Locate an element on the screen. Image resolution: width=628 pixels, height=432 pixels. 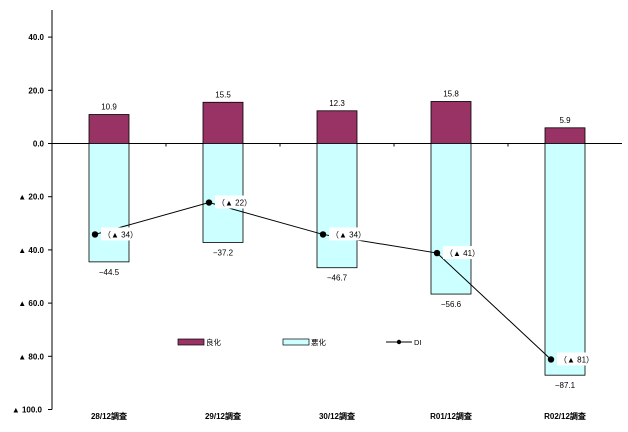
data-label-bad: −46.7 is located at coordinates (337, 278).